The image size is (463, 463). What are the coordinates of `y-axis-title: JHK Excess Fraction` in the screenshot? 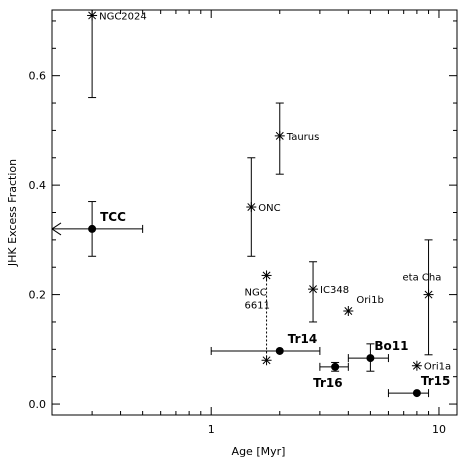 It's located at (12, 213).